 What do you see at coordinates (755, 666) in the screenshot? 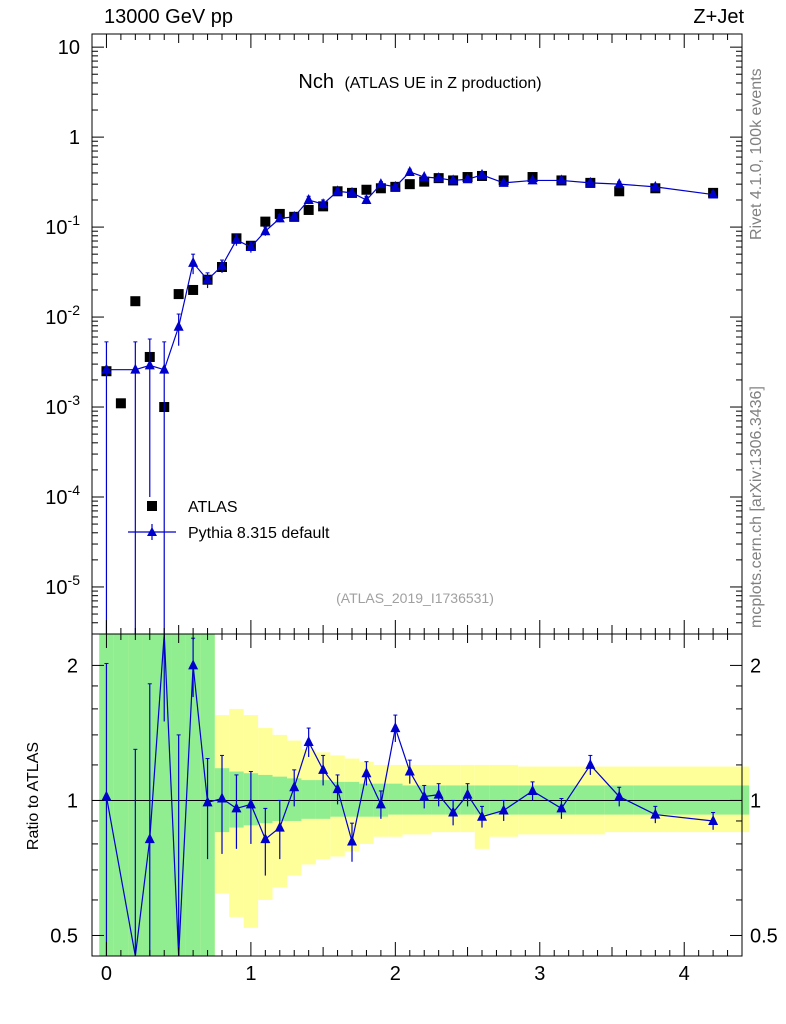
I see `ratio-y-tick-label-right: 2` at bounding box center [755, 666].